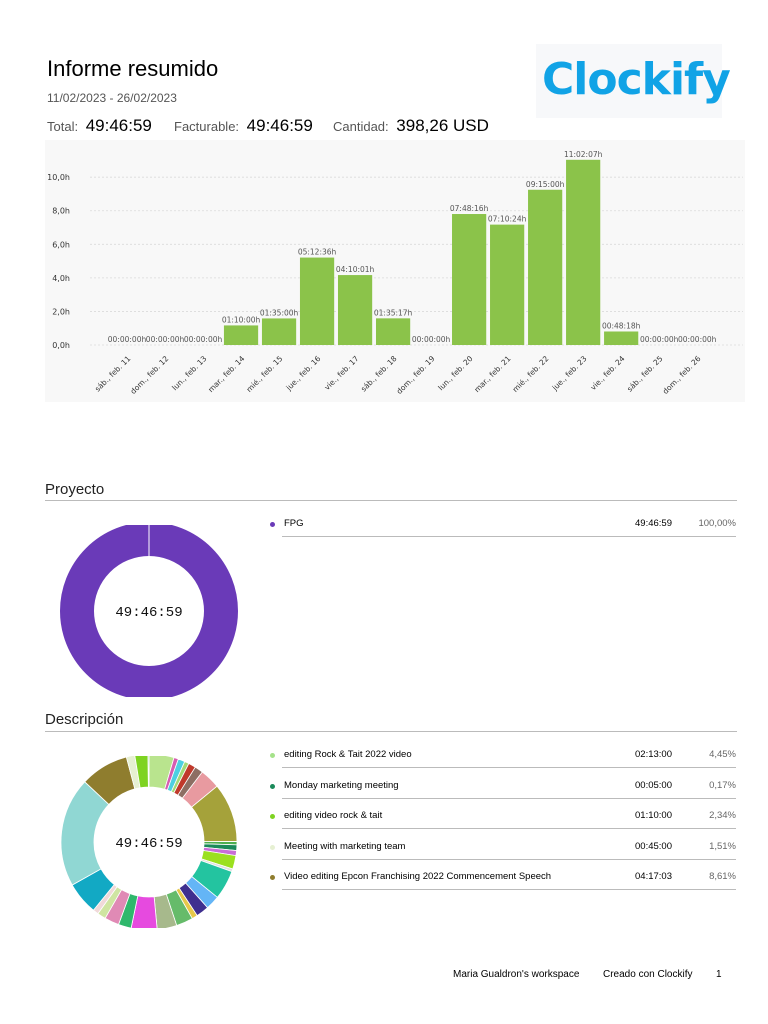 The width and height of the screenshot is (768, 1024). Describe the element at coordinates (58, 177) in the screenshot. I see `y-tick-label: 10,0h` at that location.